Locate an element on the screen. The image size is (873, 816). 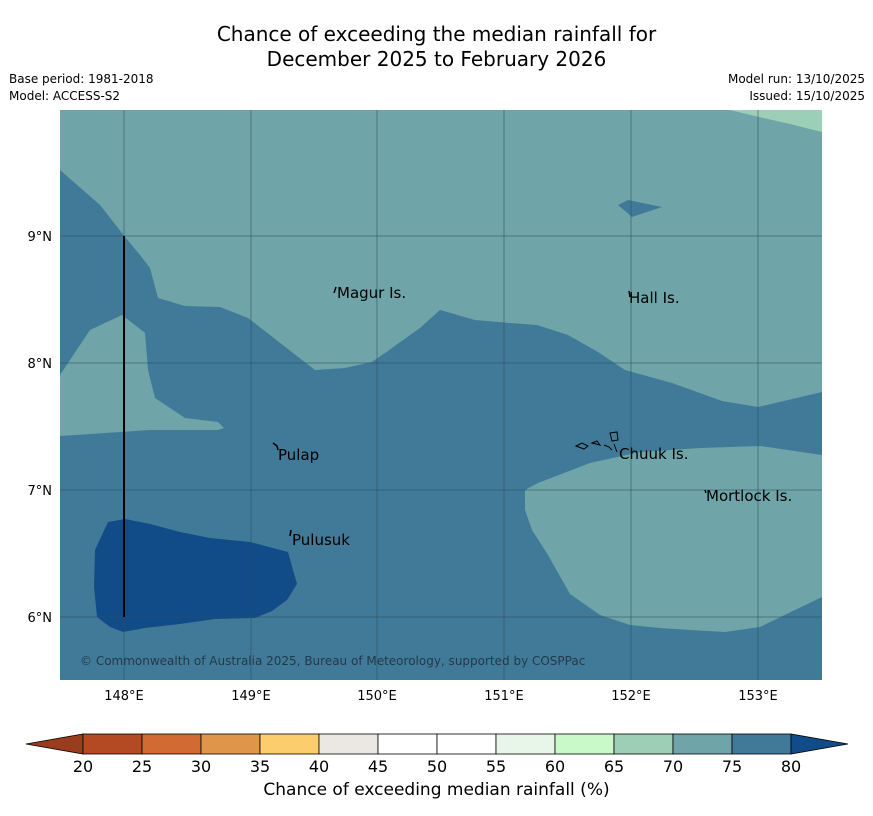
lat-label-7n: 7°N is located at coordinates (40, 491).